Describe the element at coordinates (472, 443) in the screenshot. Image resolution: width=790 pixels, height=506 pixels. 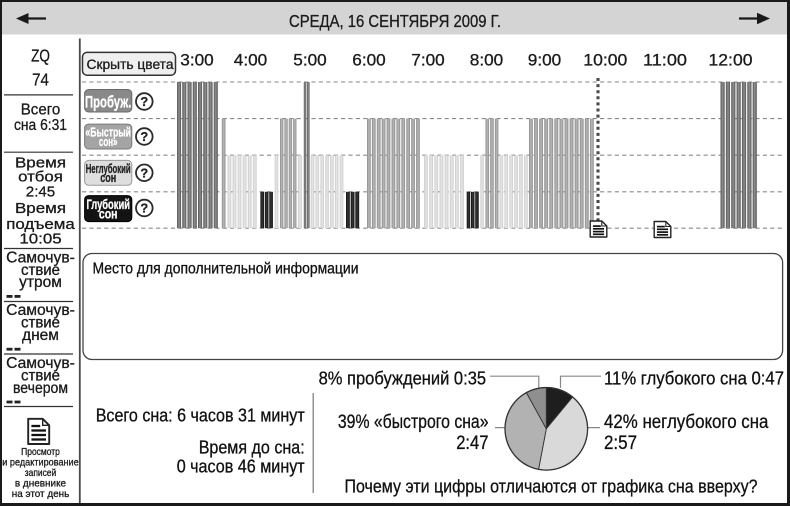
I see `svg-text: 2:47` at that location.